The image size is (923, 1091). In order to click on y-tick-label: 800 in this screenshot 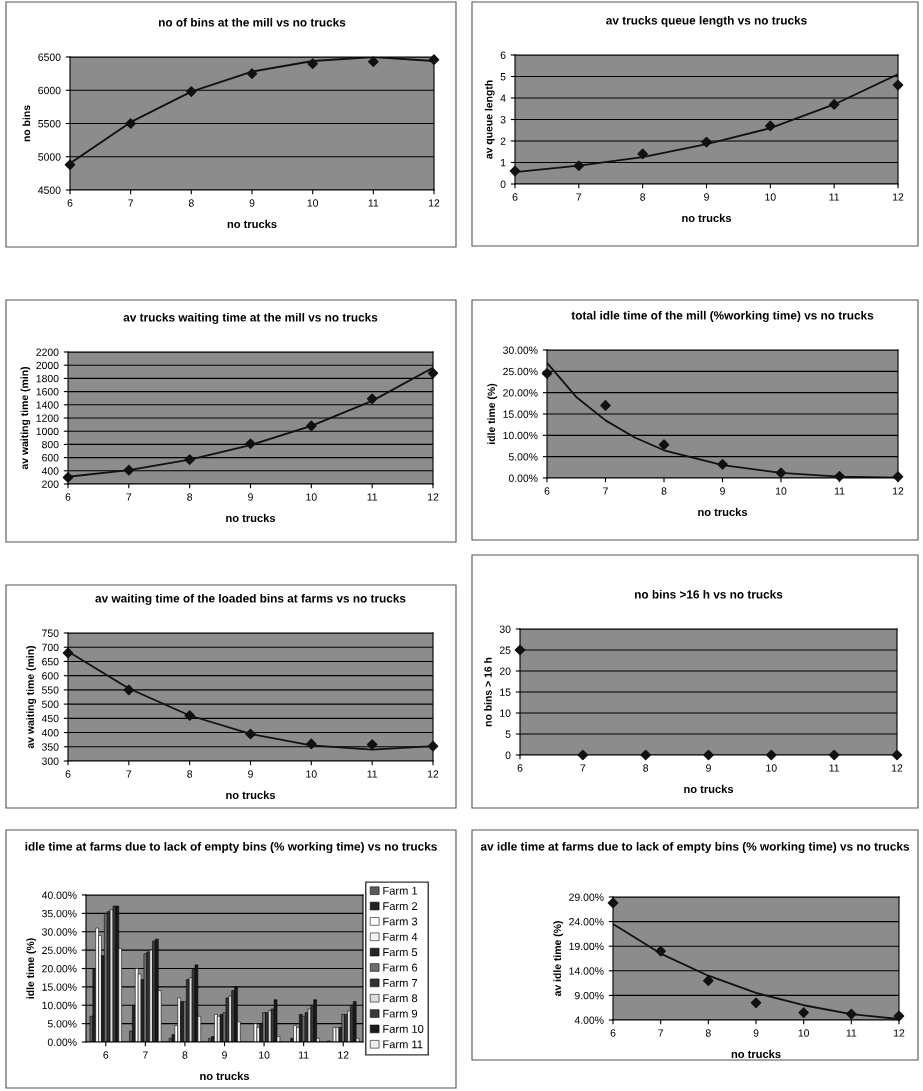, I will do `click(50, 444)`.